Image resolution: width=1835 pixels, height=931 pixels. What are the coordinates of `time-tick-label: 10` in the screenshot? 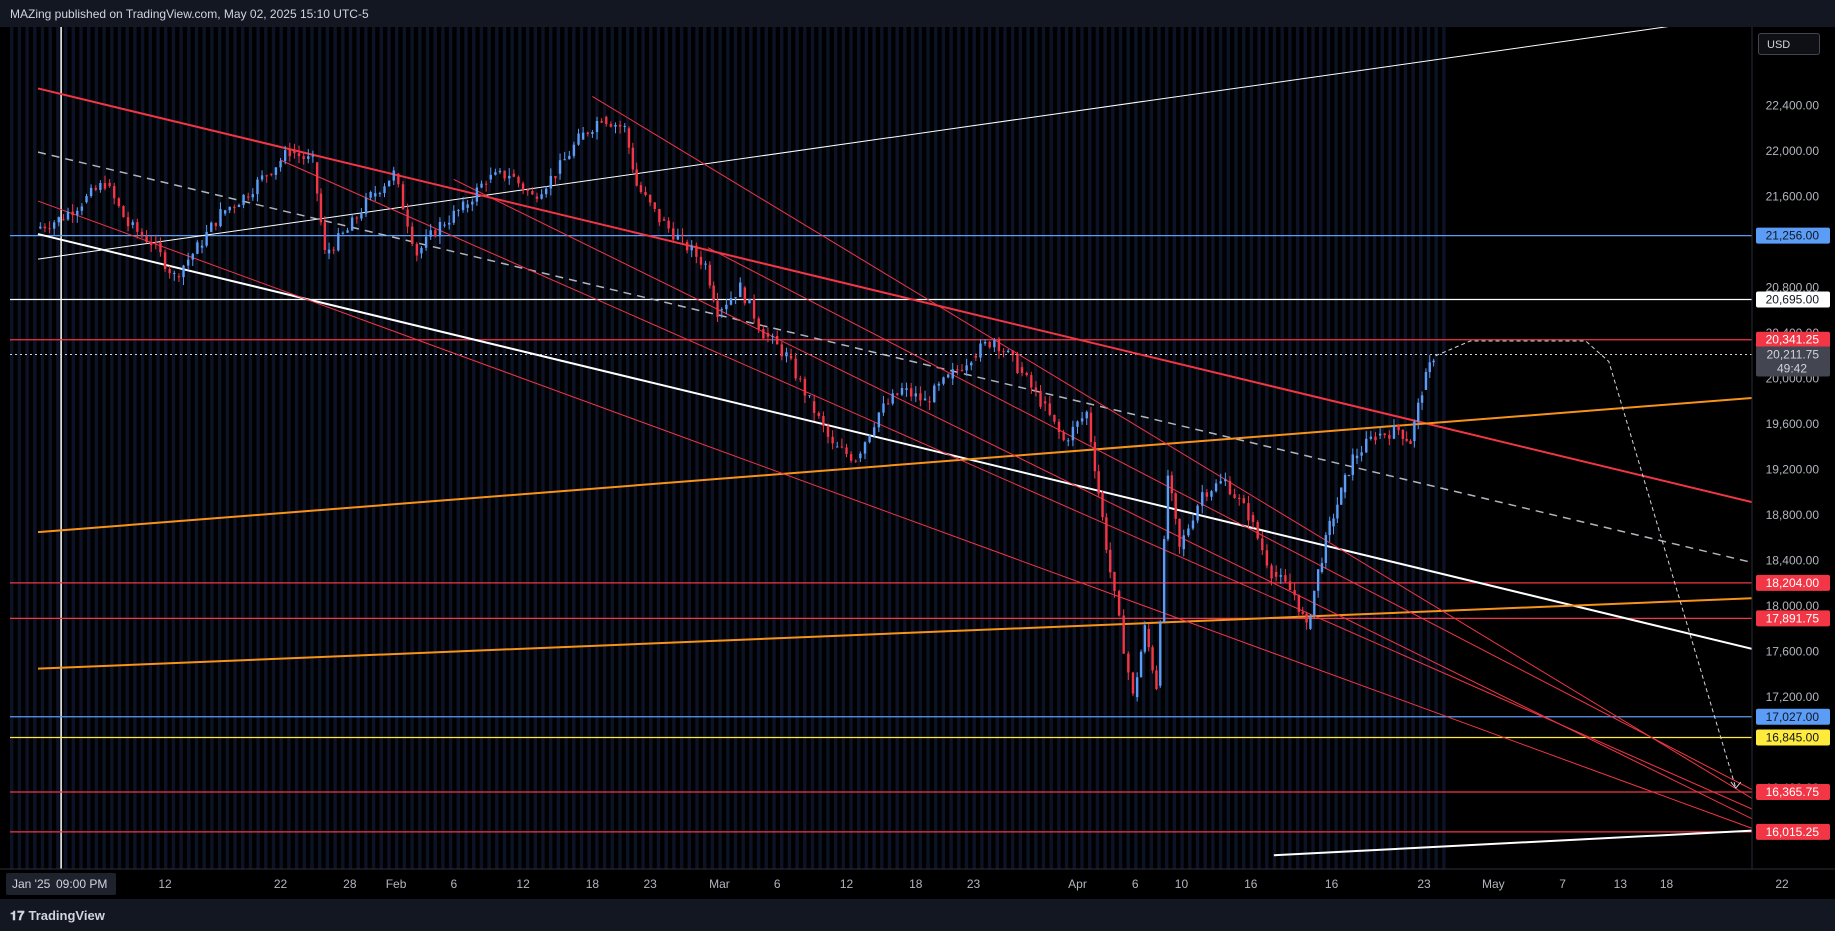 It's located at (1182, 884).